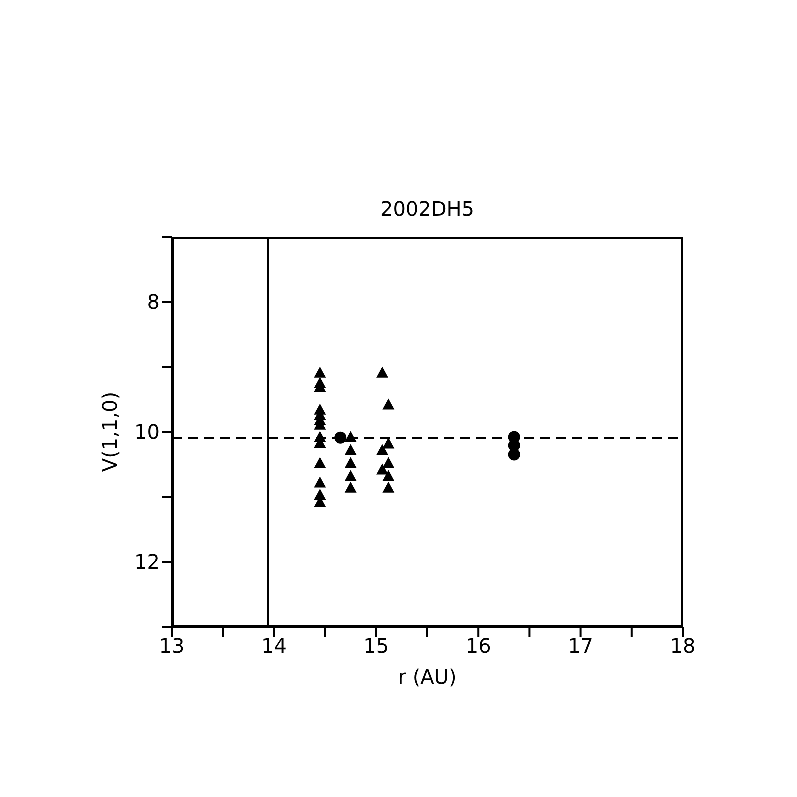  What do you see at coordinates (153, 302) in the screenshot?
I see `y-tick-label: 8` at bounding box center [153, 302].